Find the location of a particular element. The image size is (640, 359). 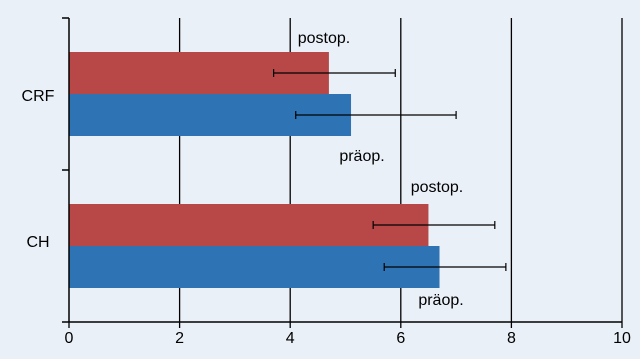

x-tick-label-8: 8 is located at coordinates (511, 338).